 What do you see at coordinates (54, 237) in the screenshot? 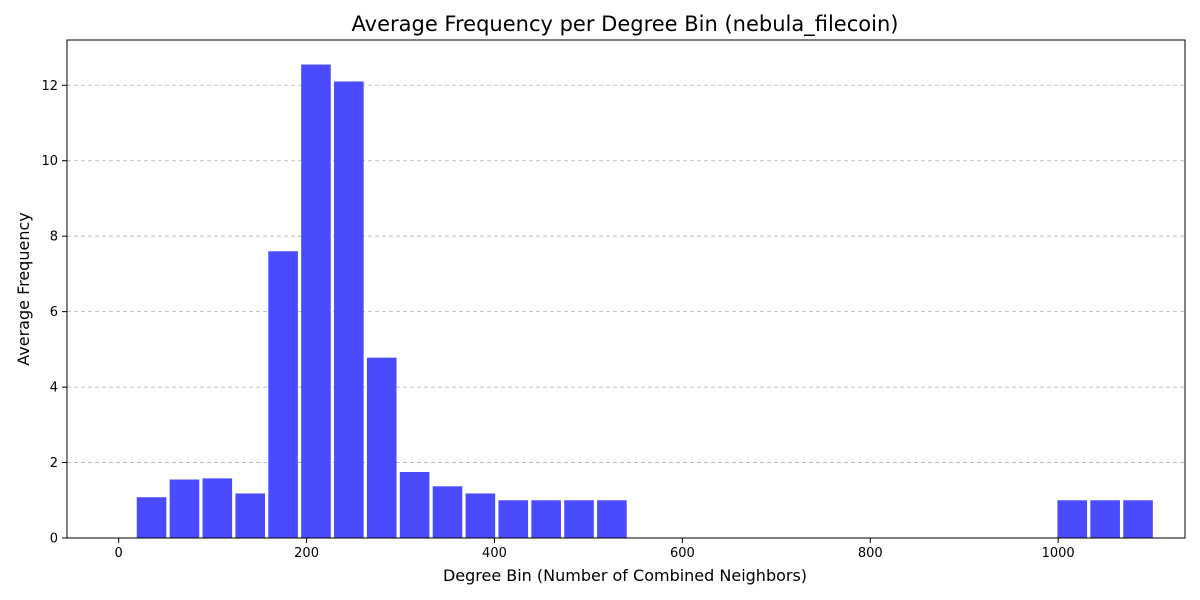
I see `y-tick-label-4: 8` at bounding box center [54, 237].